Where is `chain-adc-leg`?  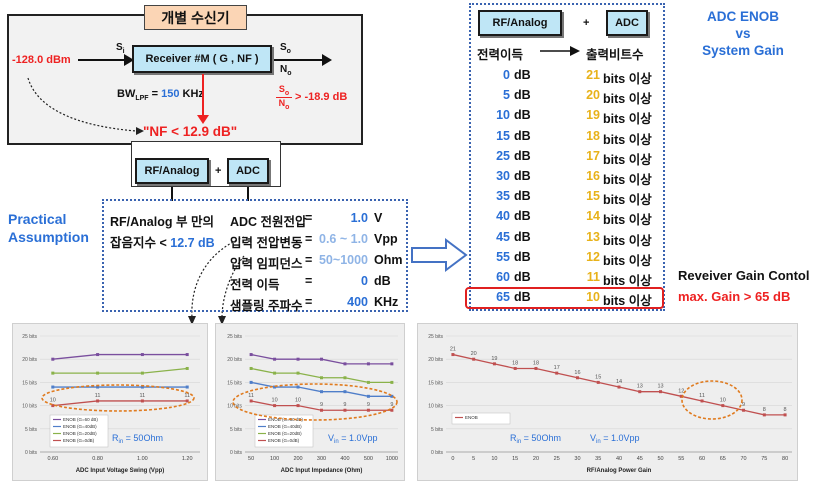 chain-adc-leg is located at coordinates (248, 194).